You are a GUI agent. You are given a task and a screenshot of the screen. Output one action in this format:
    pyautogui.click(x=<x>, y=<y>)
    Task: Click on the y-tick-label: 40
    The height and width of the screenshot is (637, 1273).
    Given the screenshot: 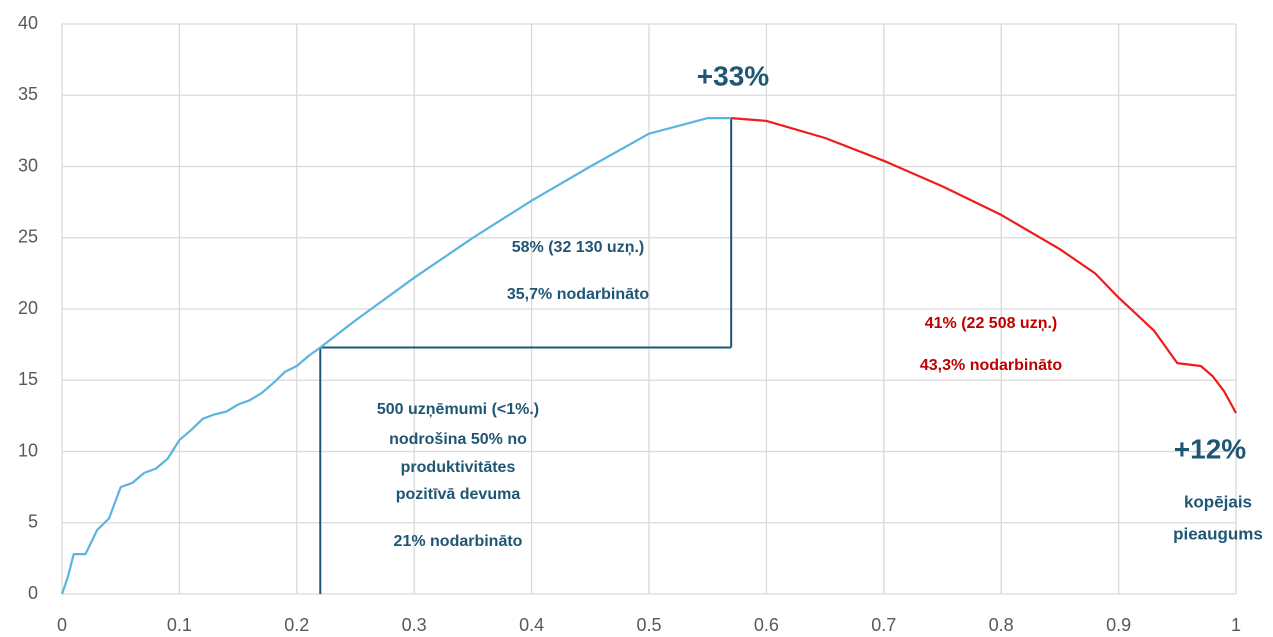 What is the action you would take?
    pyautogui.click(x=28, y=23)
    